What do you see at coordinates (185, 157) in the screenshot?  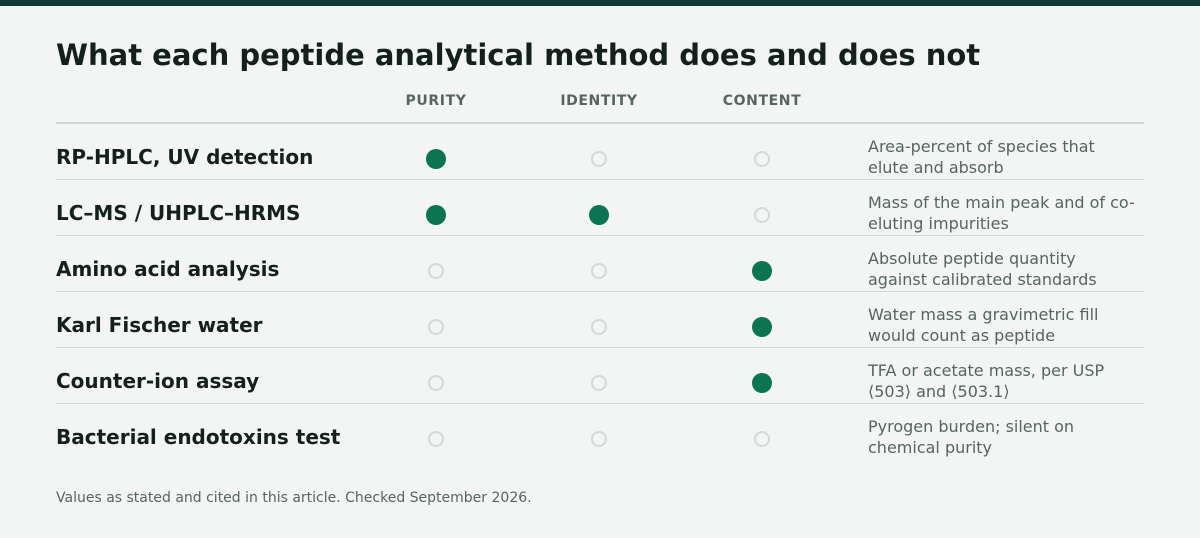 I see `method-name: RP-HPLC, UV detection` at bounding box center [185, 157].